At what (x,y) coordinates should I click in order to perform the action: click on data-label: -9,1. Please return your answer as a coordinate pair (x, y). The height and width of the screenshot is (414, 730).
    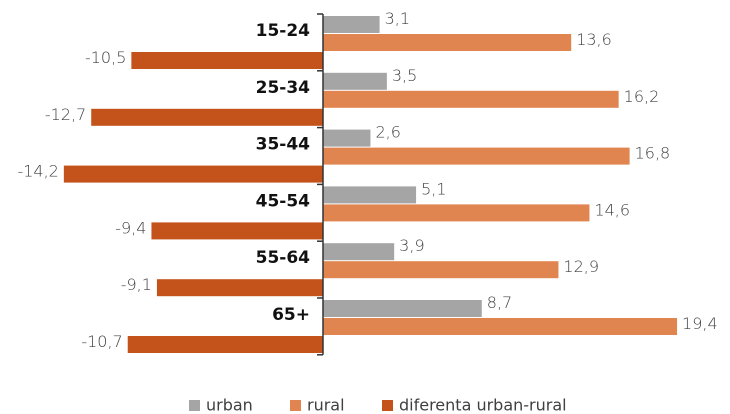
    Looking at the image, I should click on (136, 284).